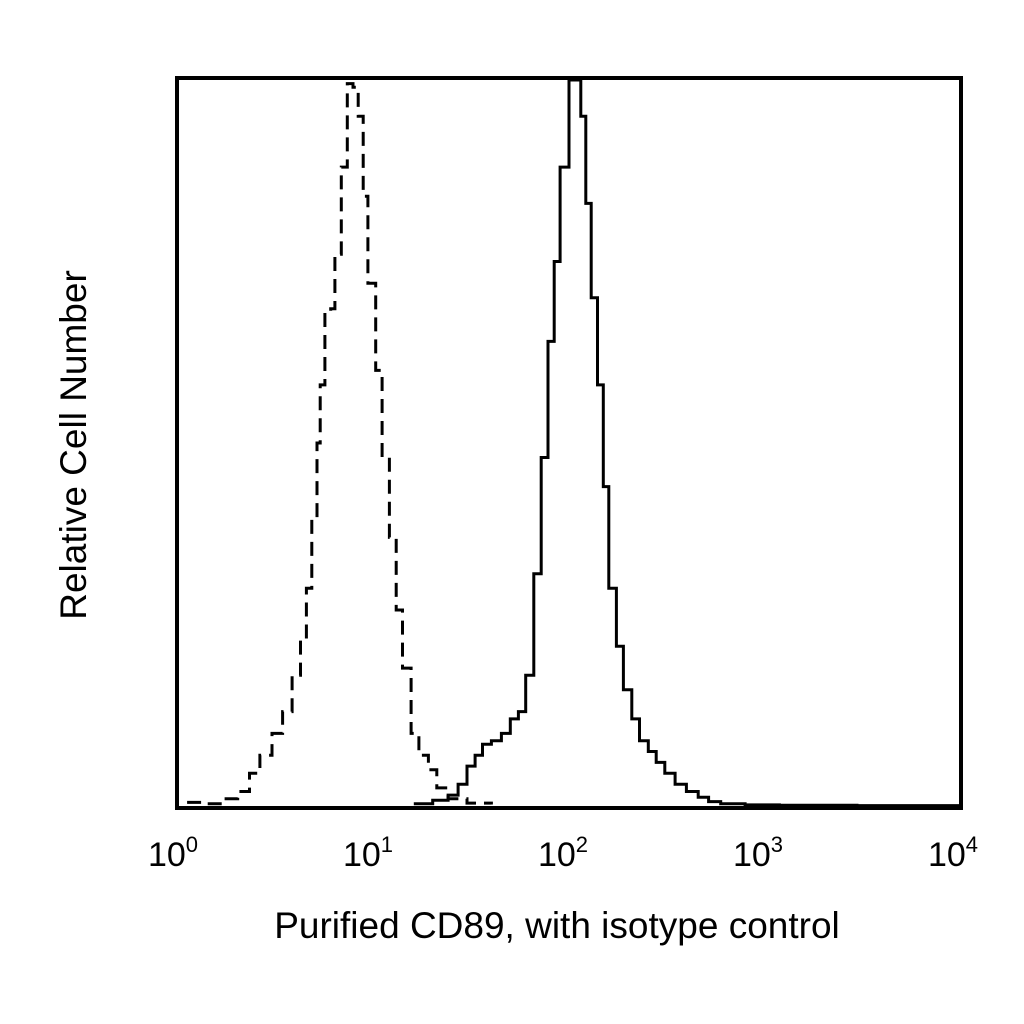 This screenshot has height=1024, width=1024. I want to click on x-tick-exponent: 1, so click(387, 844).